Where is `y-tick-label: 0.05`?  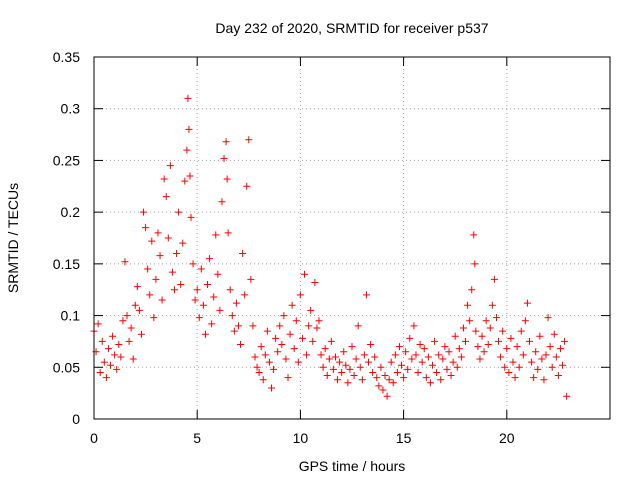
y-tick-label: 0.05 is located at coordinates (66, 367).